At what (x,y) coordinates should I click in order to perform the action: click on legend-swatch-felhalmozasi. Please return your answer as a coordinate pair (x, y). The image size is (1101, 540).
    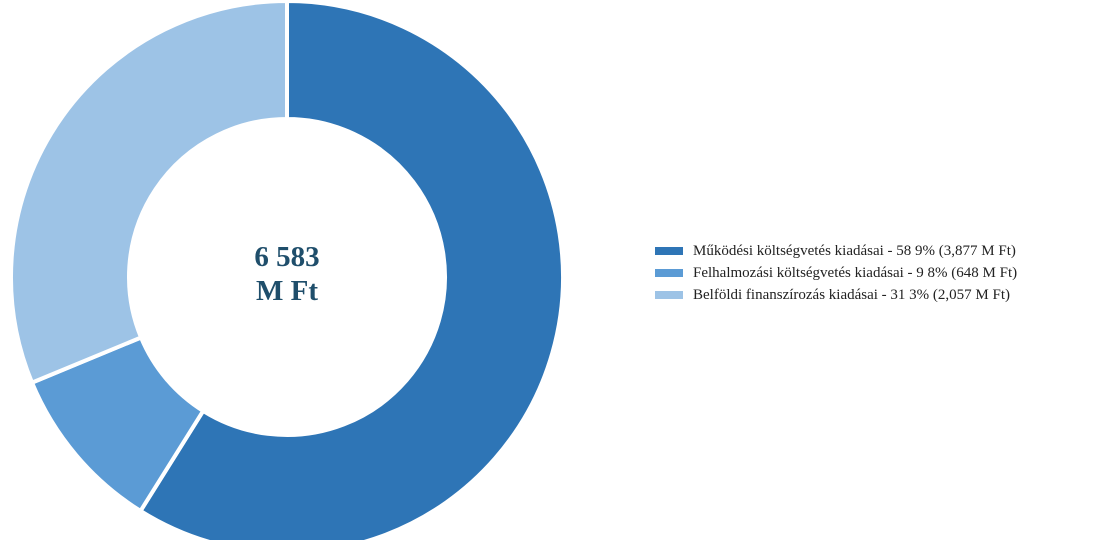
    Looking at the image, I should click on (669, 273).